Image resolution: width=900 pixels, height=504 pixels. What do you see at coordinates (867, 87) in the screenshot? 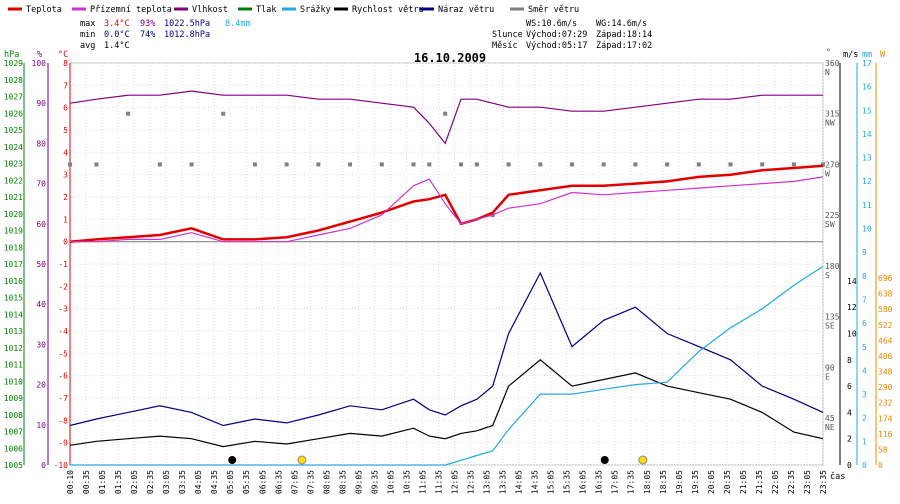
I see `mm-tick-label: 16` at bounding box center [867, 87].